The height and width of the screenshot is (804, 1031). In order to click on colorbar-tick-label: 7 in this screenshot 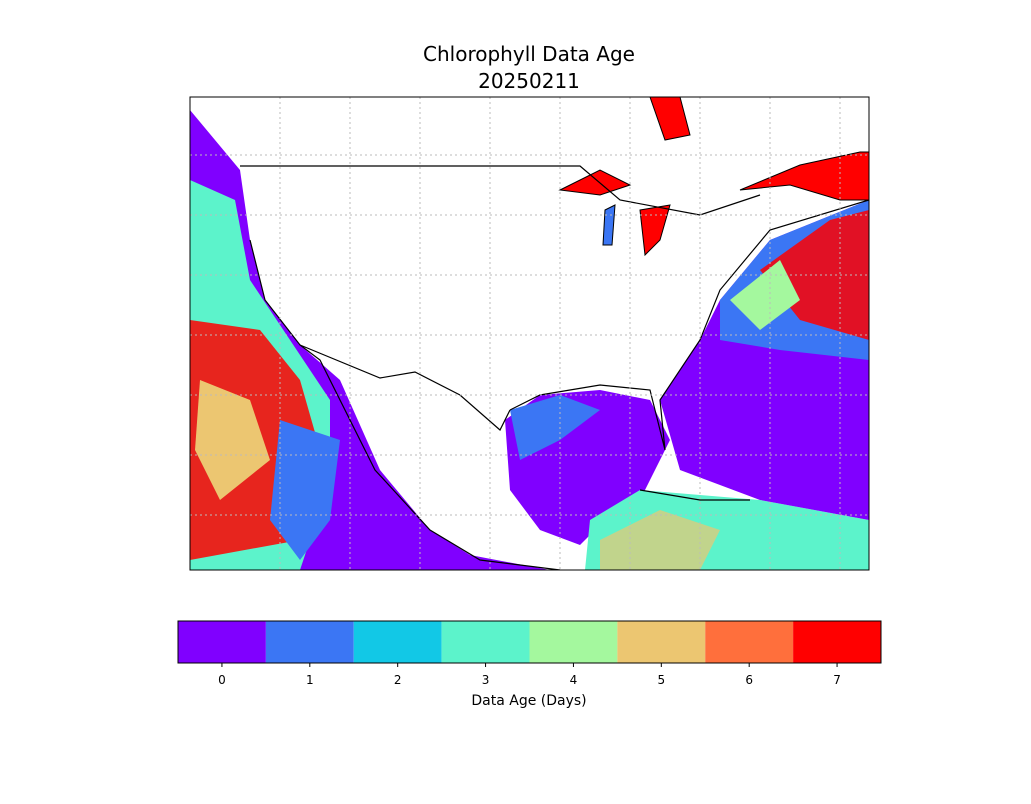, I will do `click(837, 680)`.